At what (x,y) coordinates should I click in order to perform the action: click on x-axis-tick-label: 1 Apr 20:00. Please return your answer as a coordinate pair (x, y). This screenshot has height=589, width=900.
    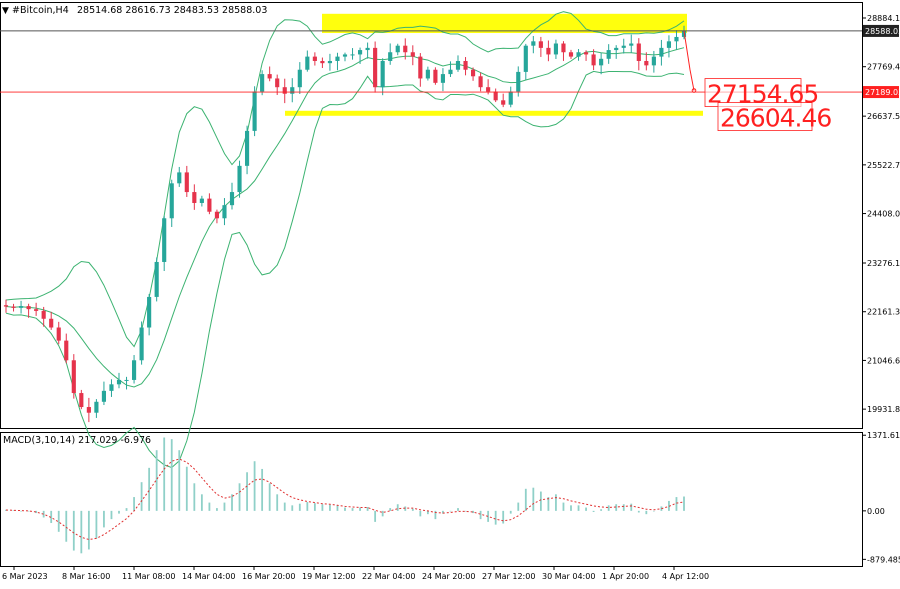
    Looking at the image, I should click on (625, 576).